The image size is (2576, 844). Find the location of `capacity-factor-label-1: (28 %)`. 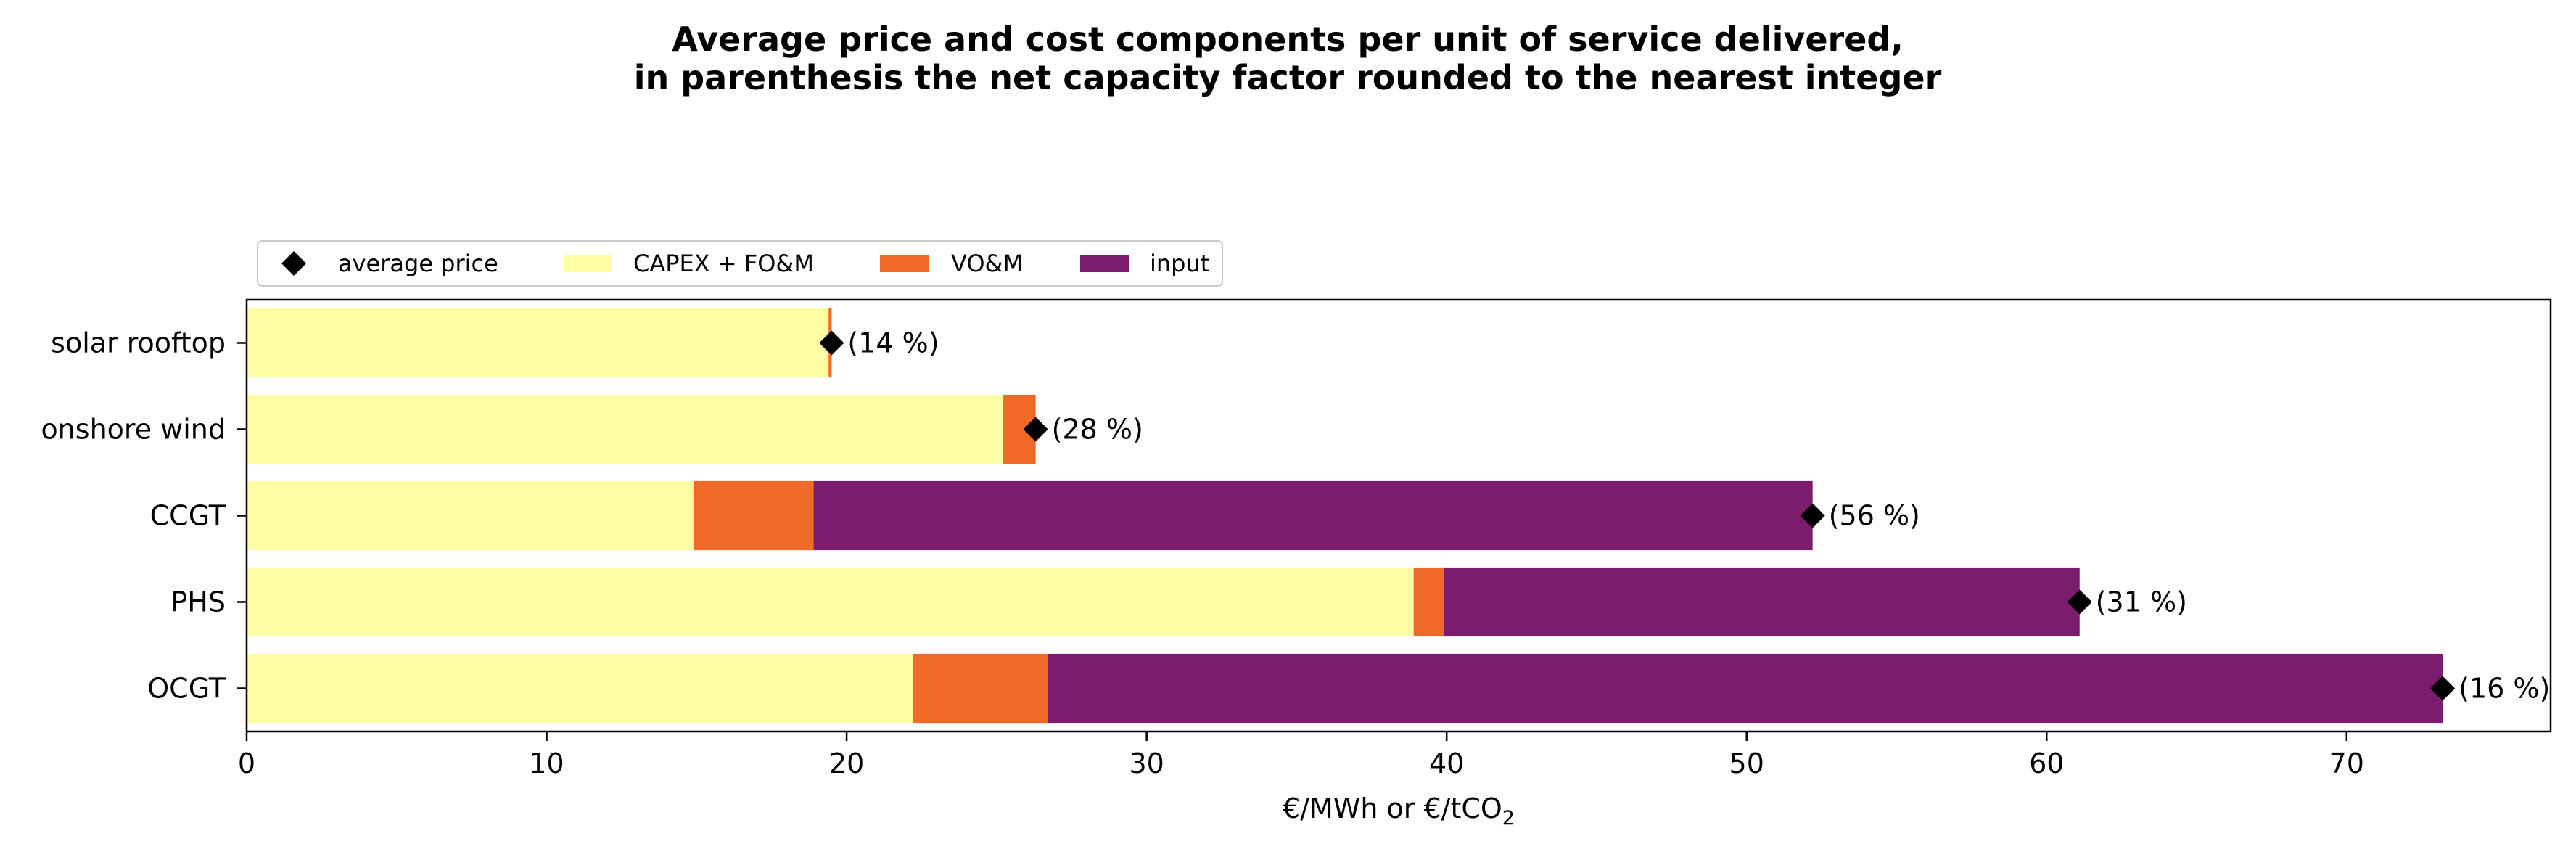

capacity-factor-label-1: (28 %) is located at coordinates (1097, 430).